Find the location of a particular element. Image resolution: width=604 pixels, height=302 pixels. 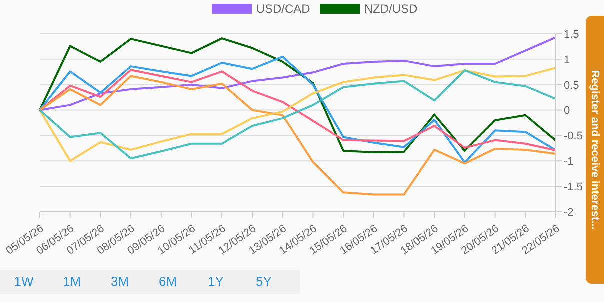

legend-label: USD/CAD is located at coordinates (283, 9).